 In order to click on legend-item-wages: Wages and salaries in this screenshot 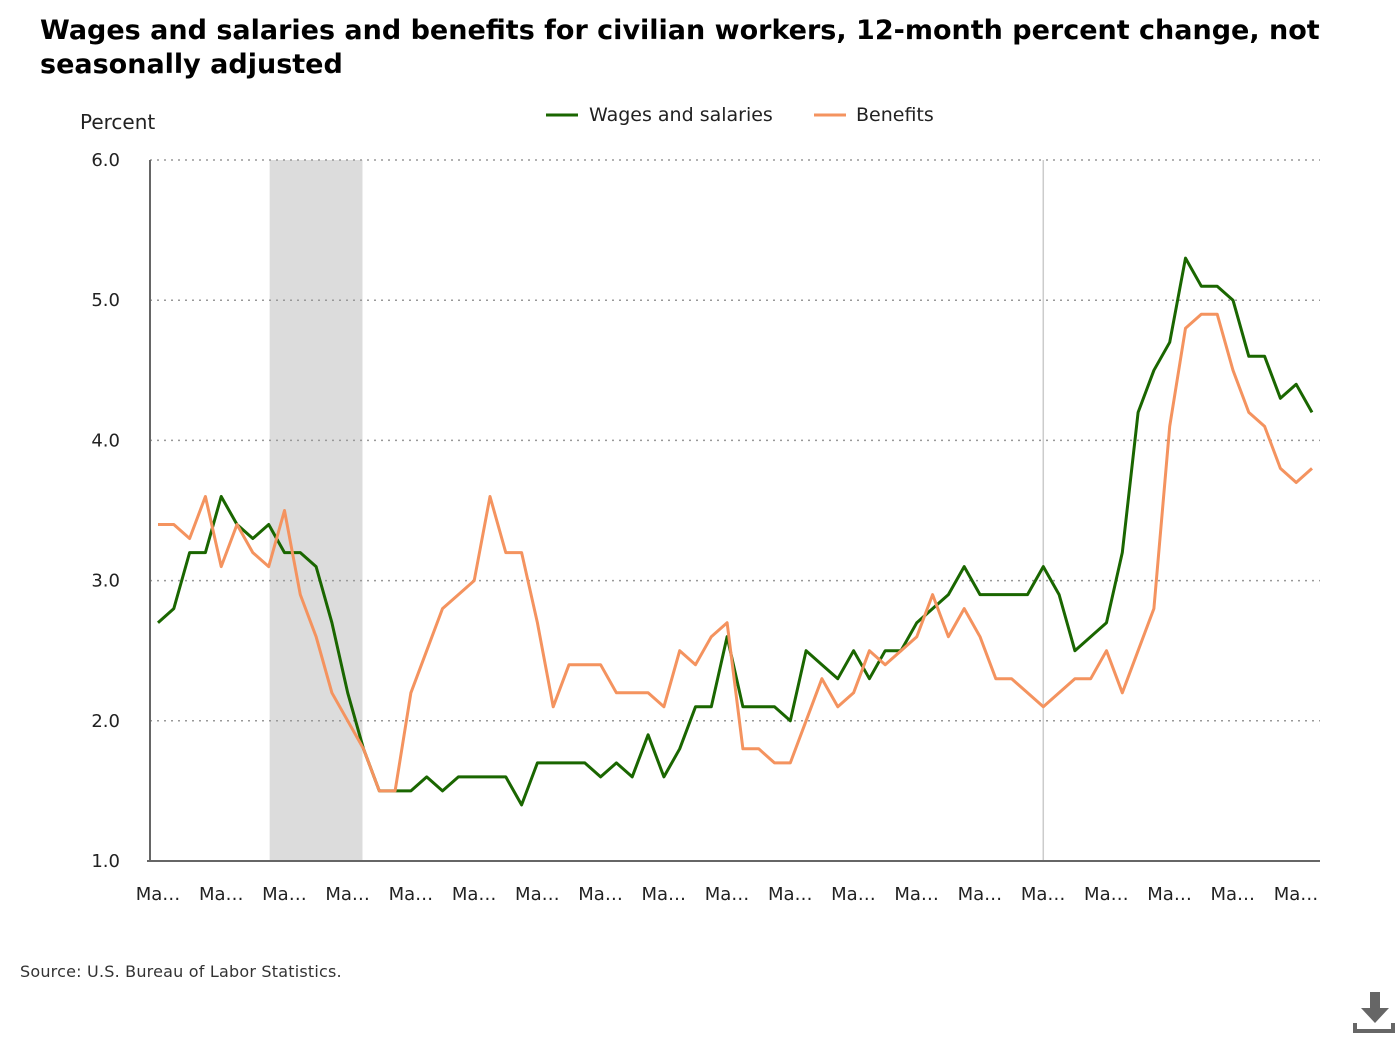, I will do `click(659, 115)`.